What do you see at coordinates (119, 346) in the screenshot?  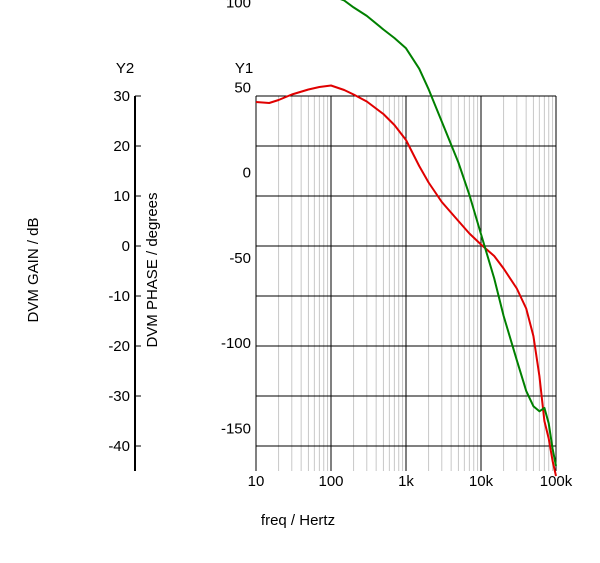 I see `y2-tick-label: -20` at bounding box center [119, 346].